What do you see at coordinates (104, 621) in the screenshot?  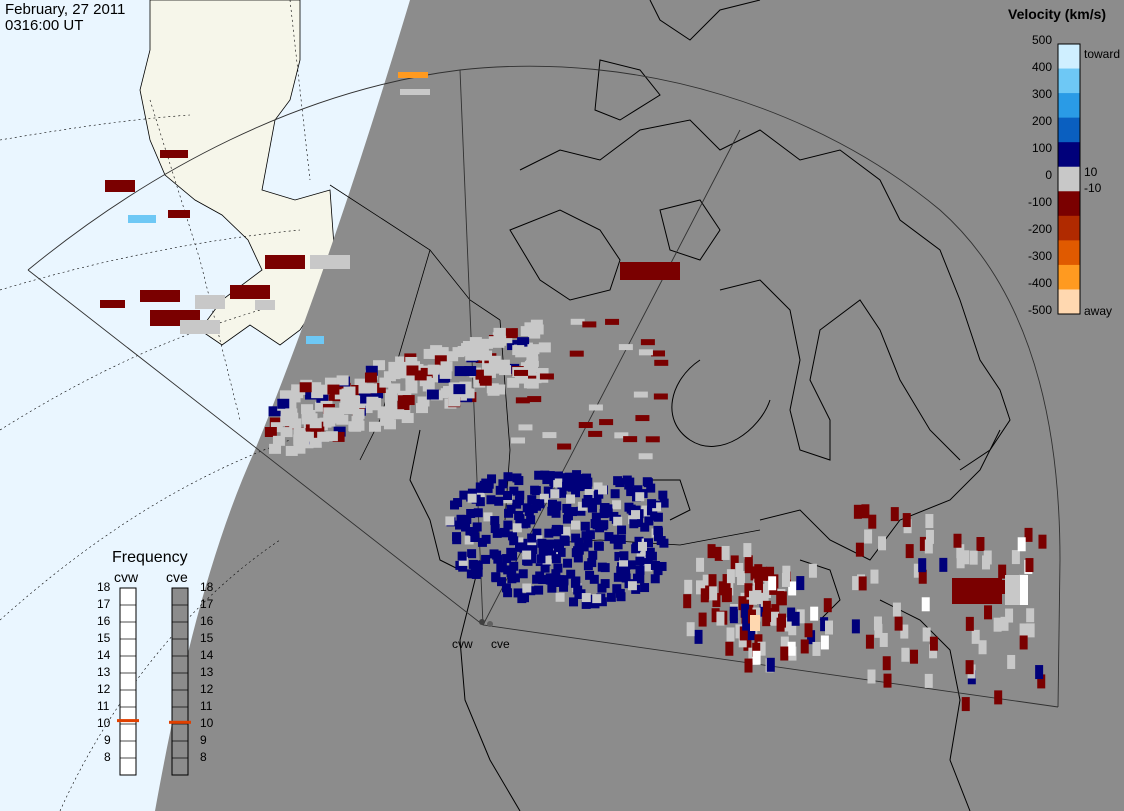 I see `frequency-tick-label: 16` at bounding box center [104, 621].